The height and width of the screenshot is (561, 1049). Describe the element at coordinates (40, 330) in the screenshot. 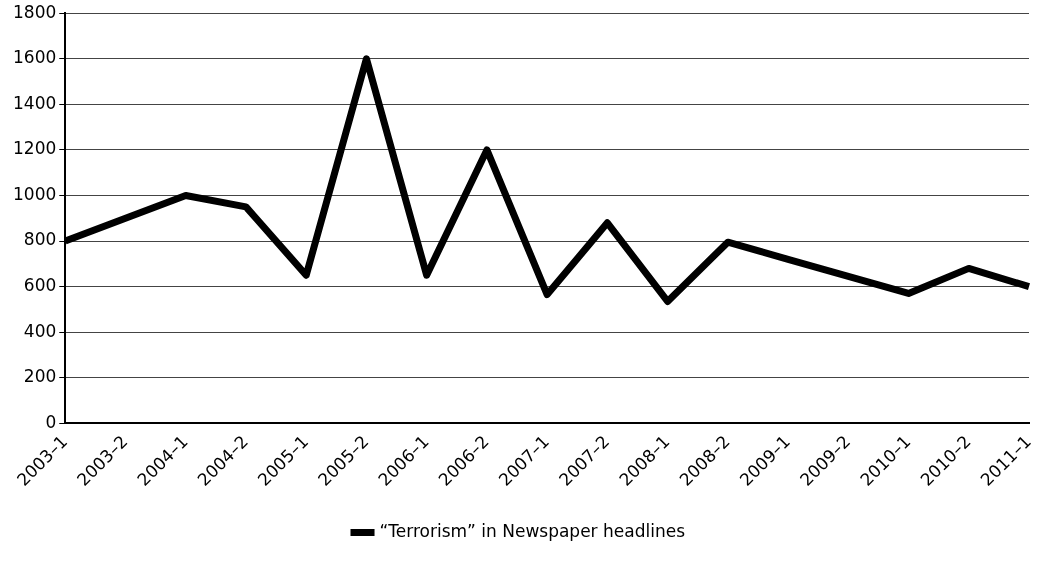

I see `y-tick-label: 400` at that location.